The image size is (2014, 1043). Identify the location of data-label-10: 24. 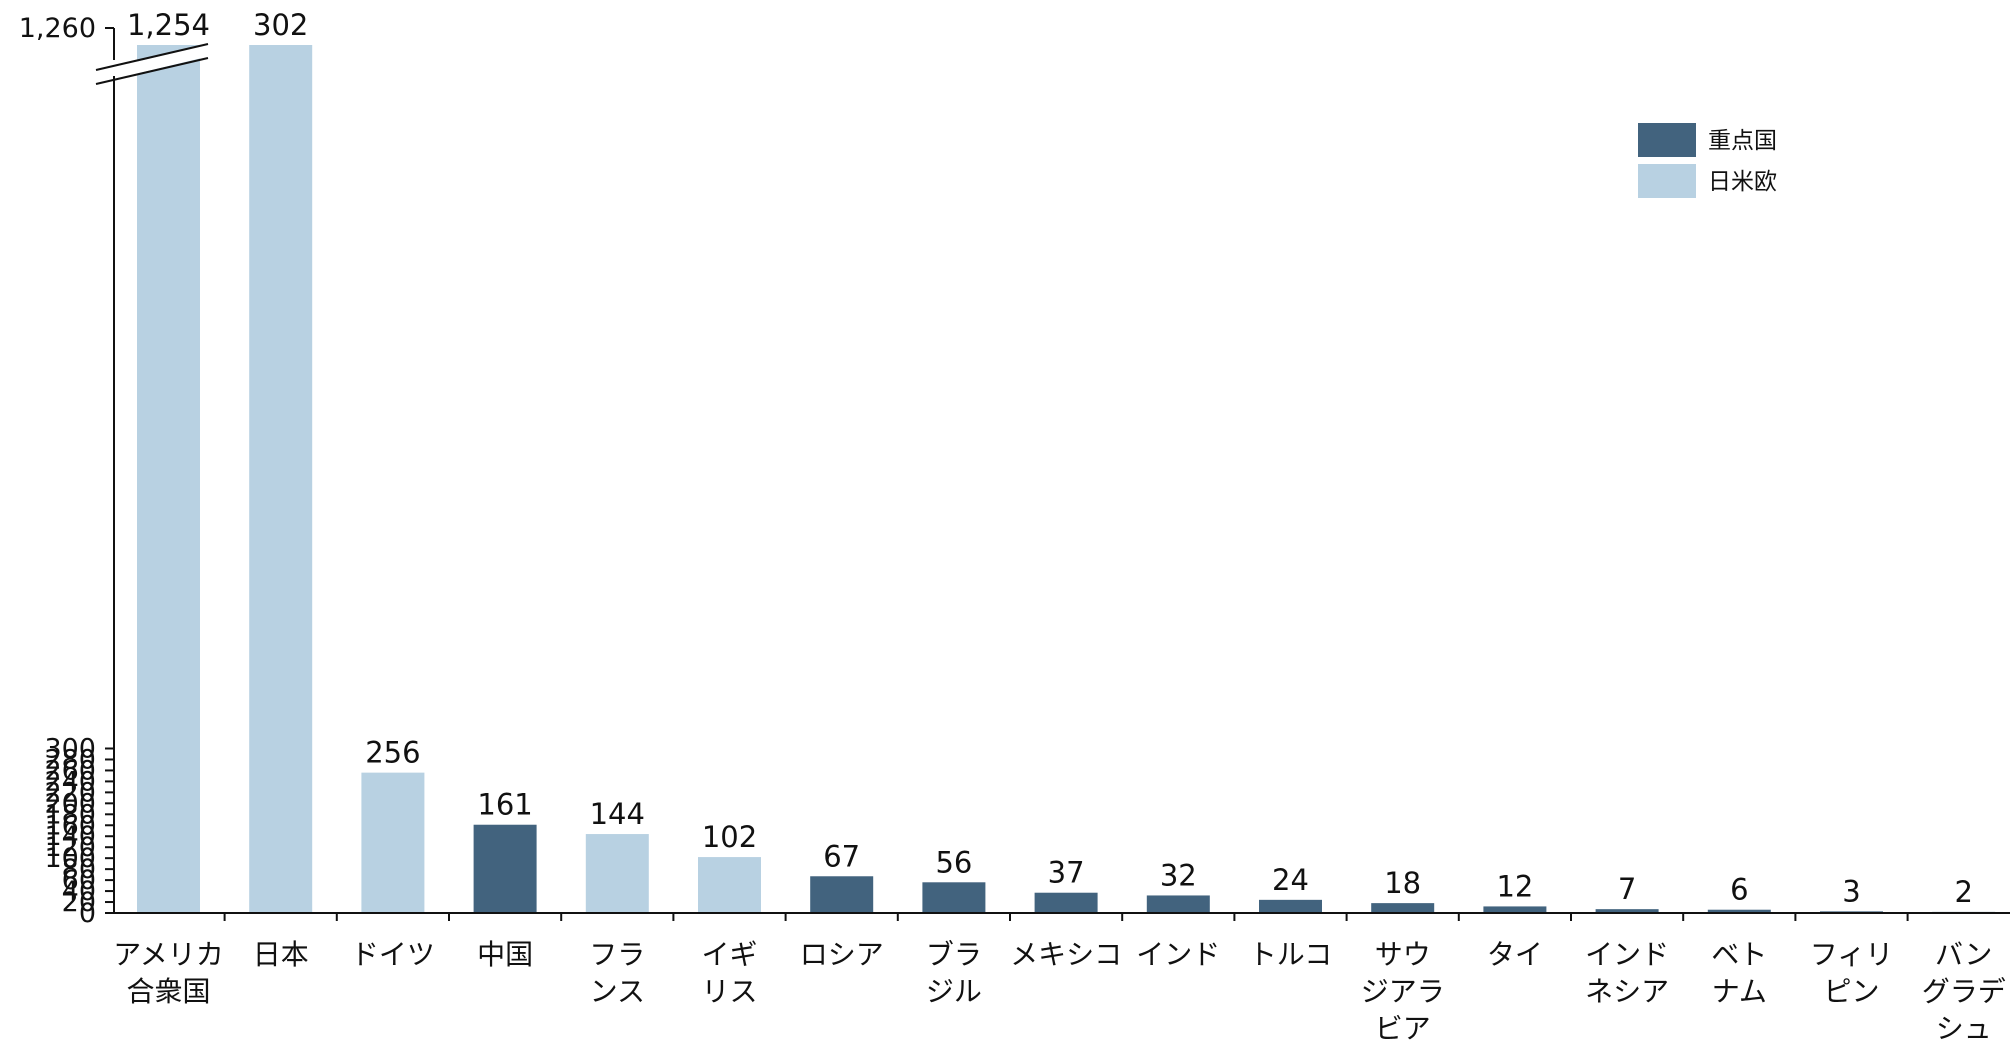
(1290, 880).